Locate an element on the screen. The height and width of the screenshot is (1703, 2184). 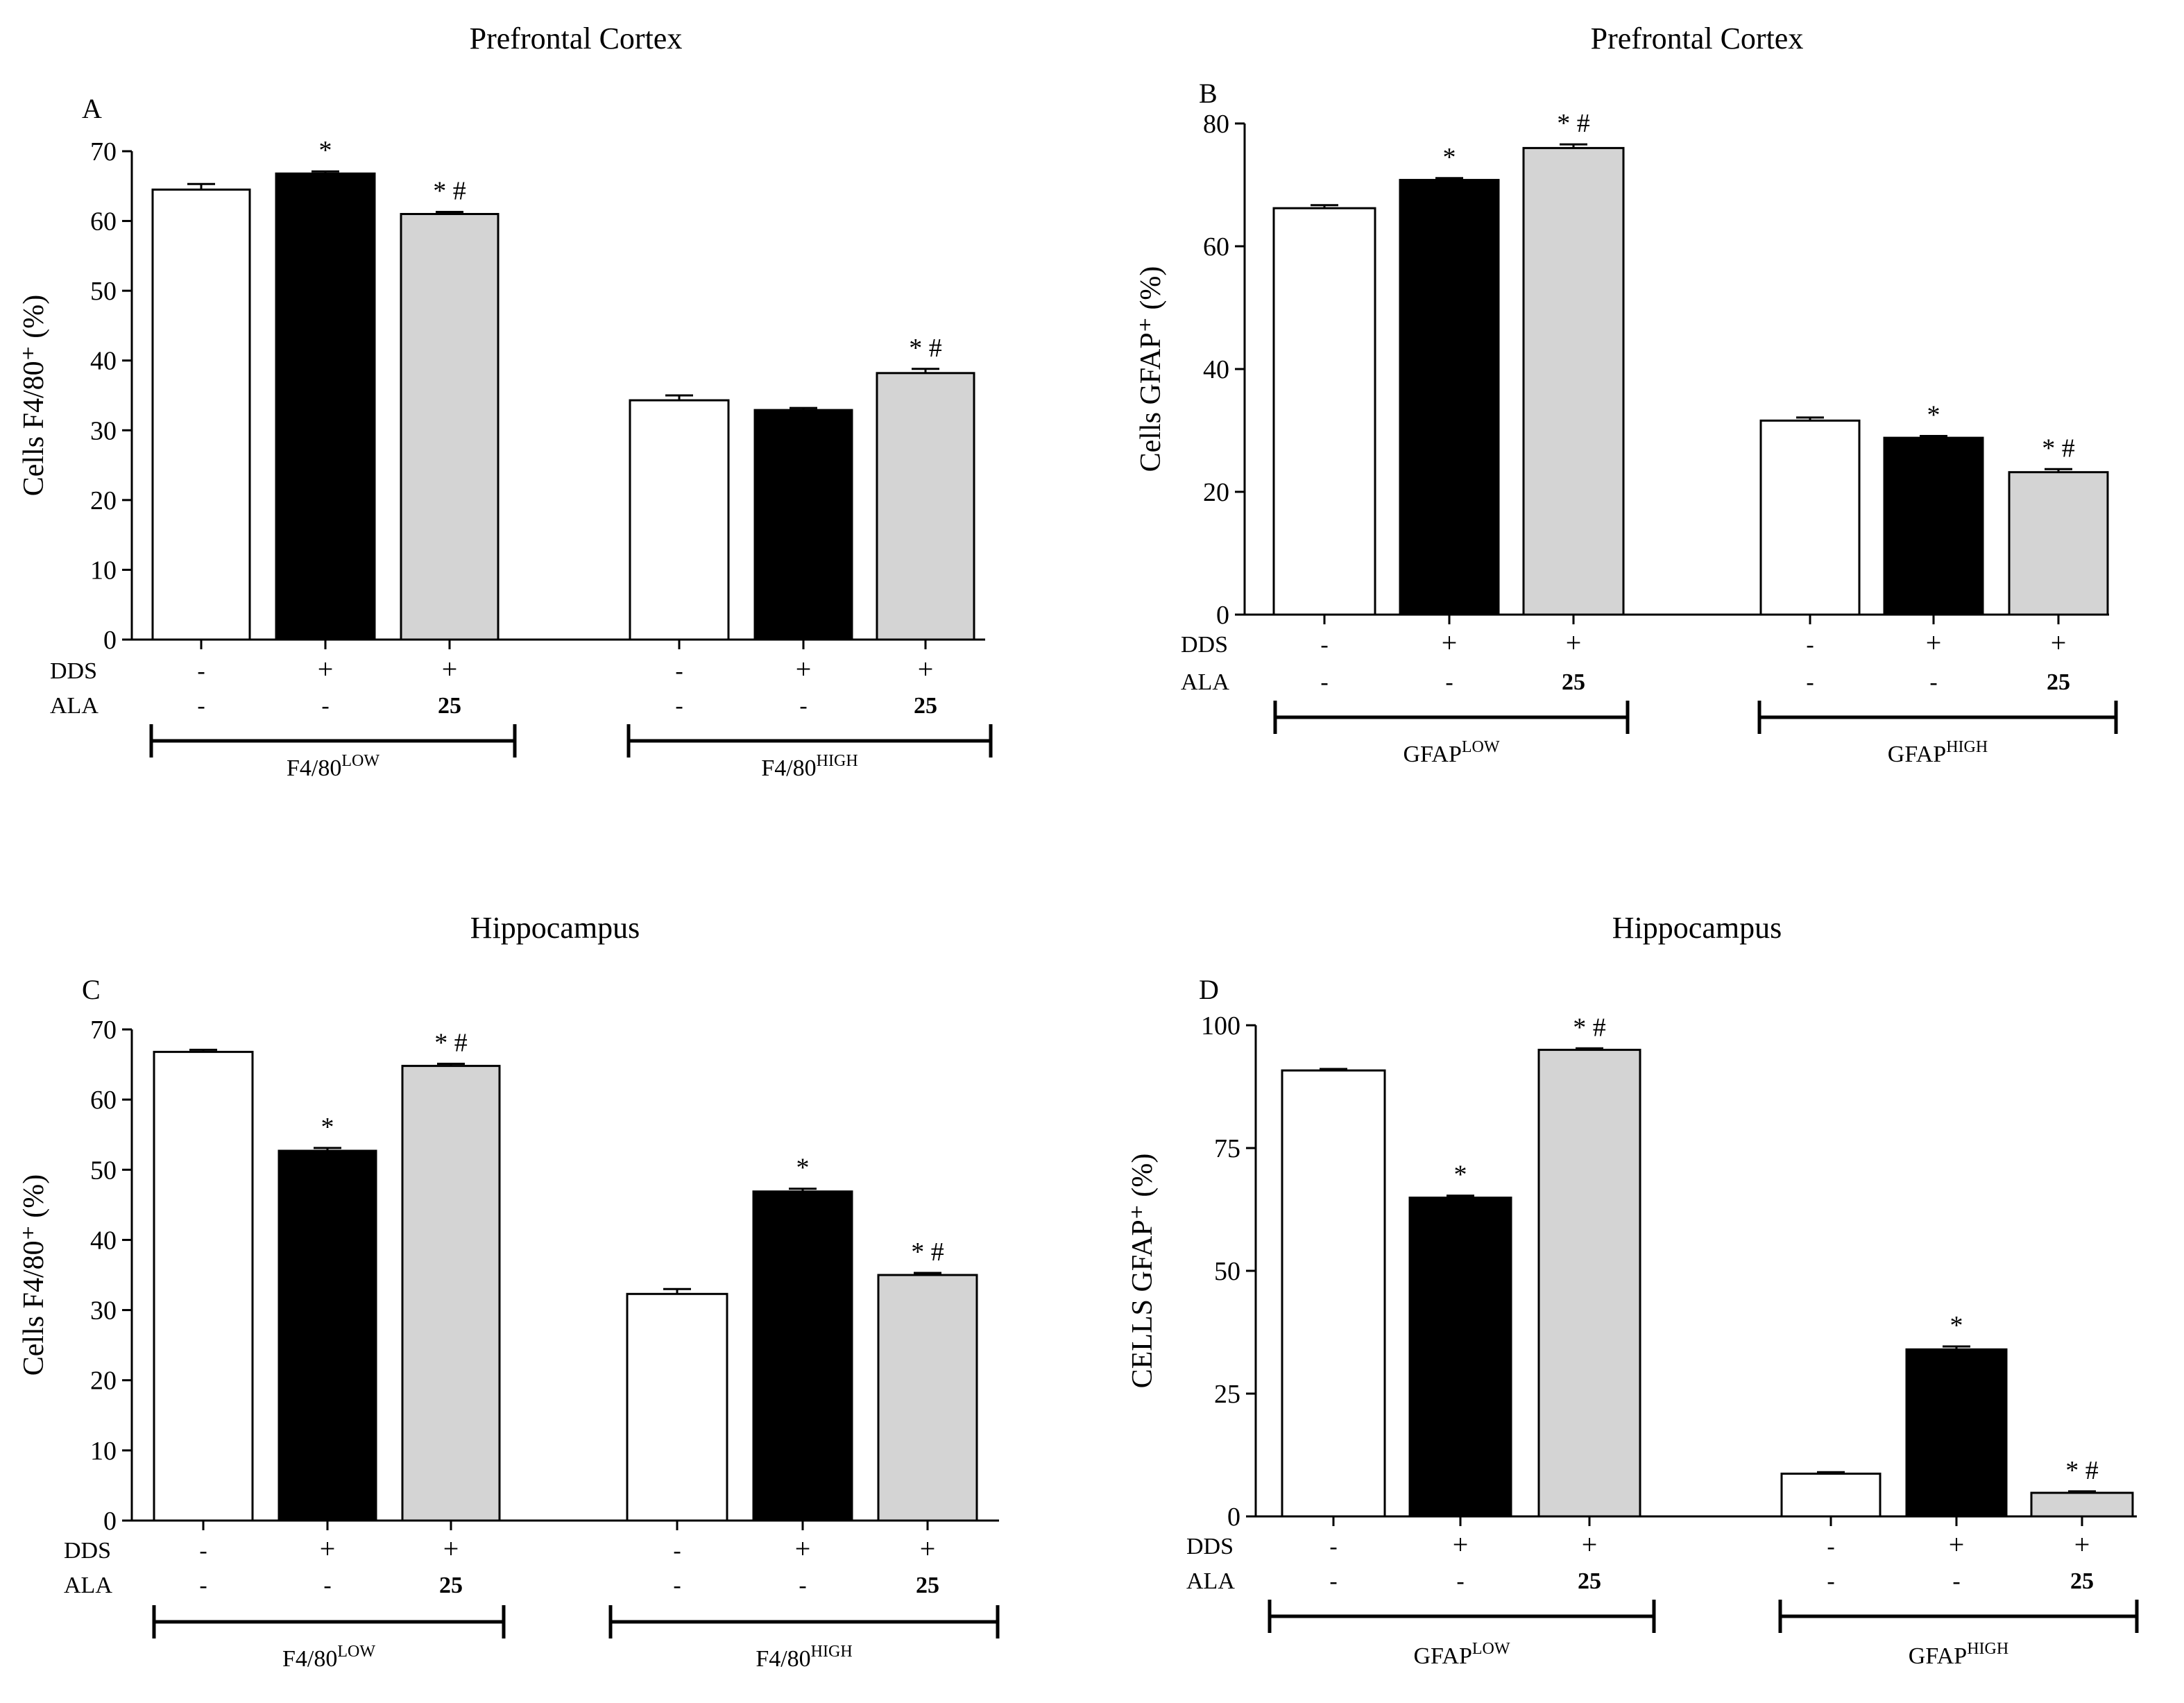
panel-a-y-tick-label: 40 is located at coordinates (103, 361).